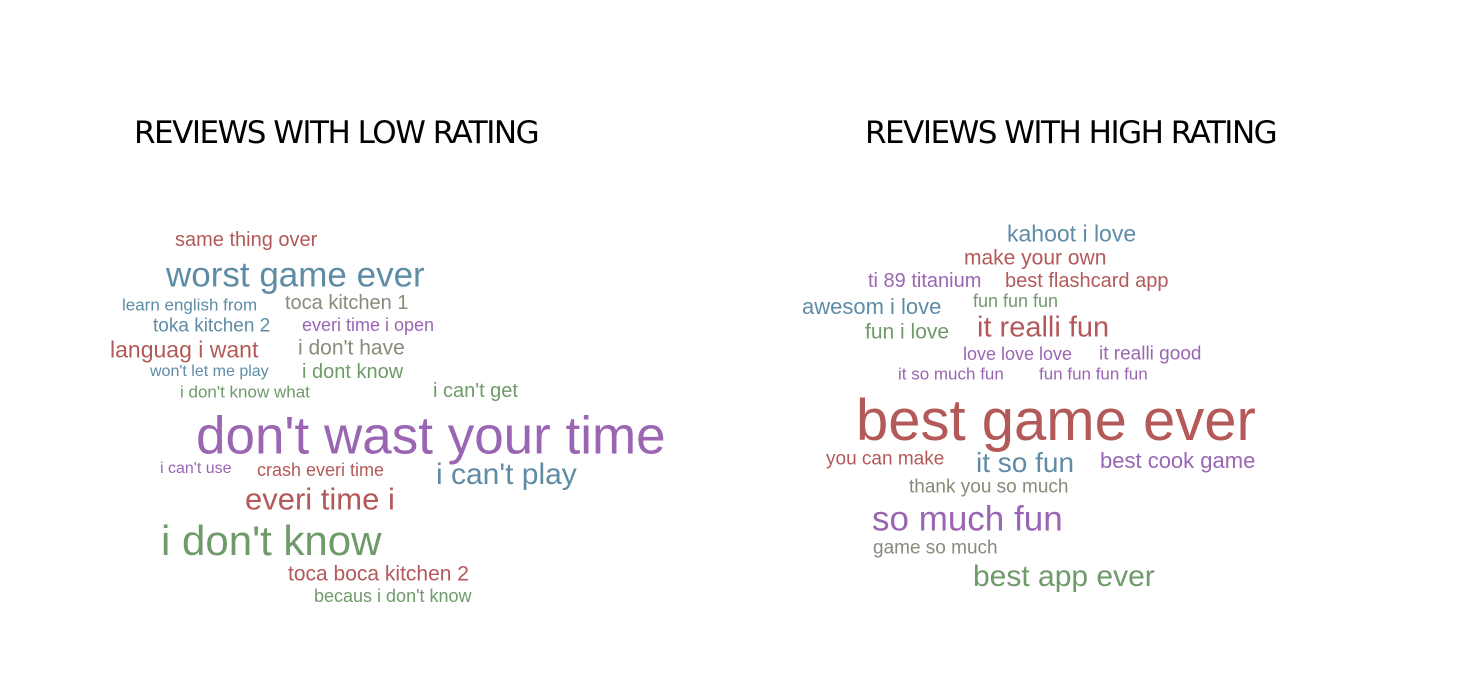  What do you see at coordinates (506, 474) in the screenshot?
I see `word-cloud-term: i can't play` at bounding box center [506, 474].